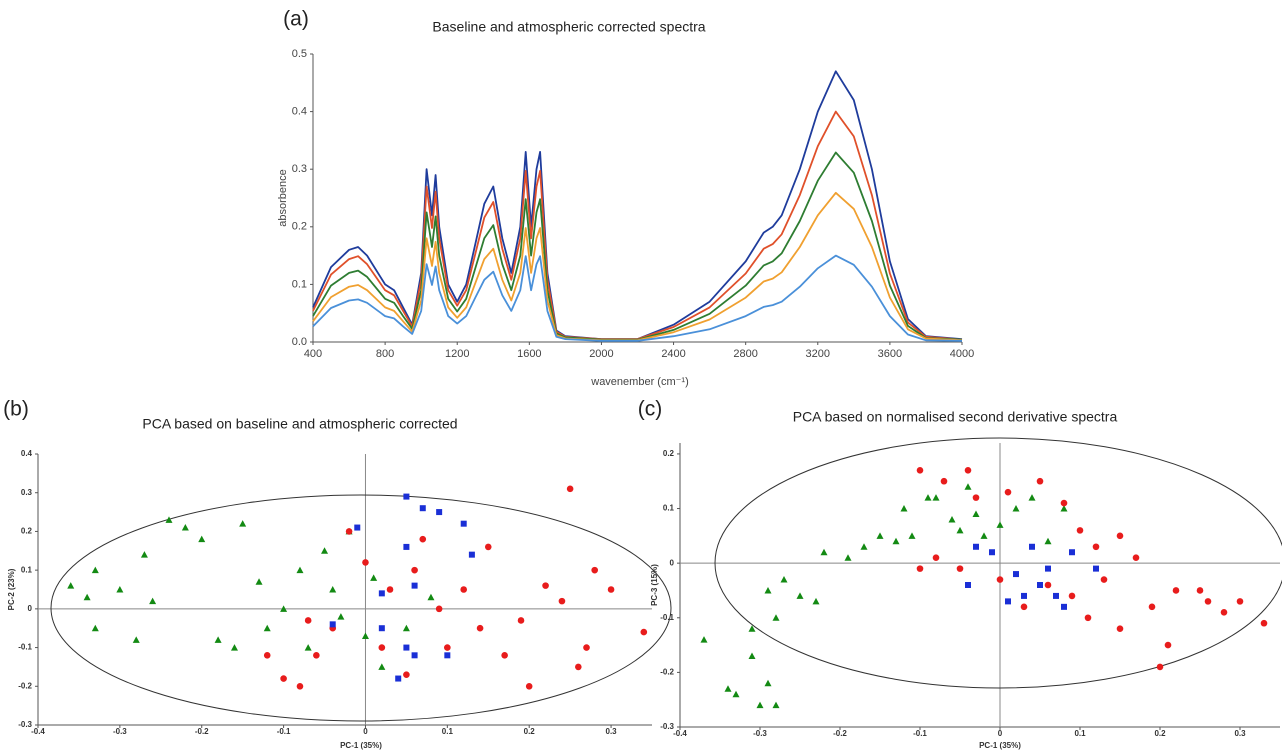 The width and height of the screenshot is (1282, 754). I want to click on x-tick-label: 4000, so click(962, 354).